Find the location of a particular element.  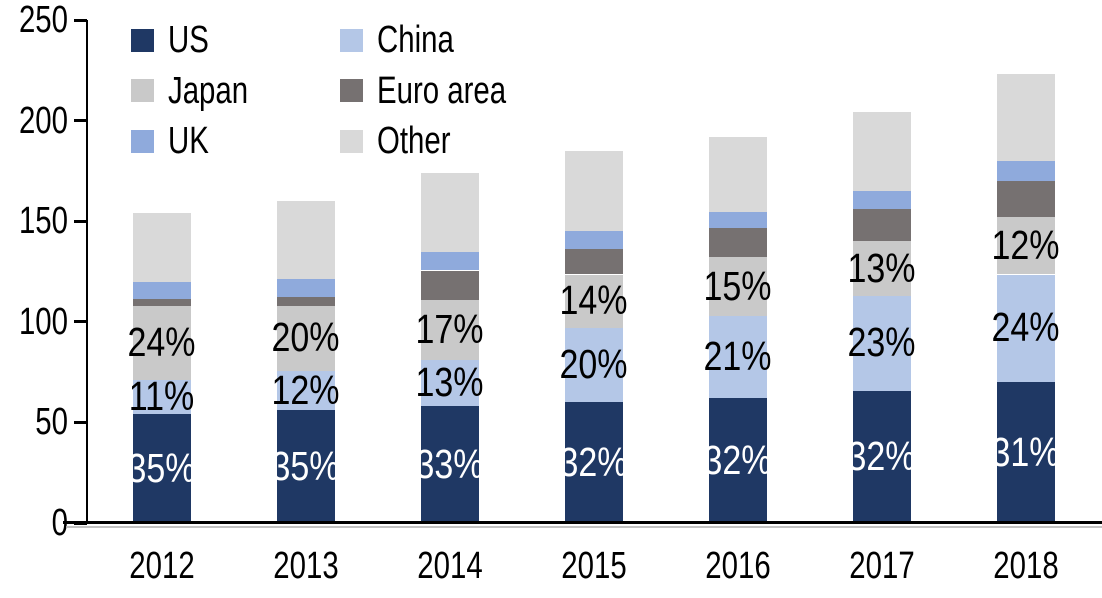

legend-item-other: Other is located at coordinates (395, 140).